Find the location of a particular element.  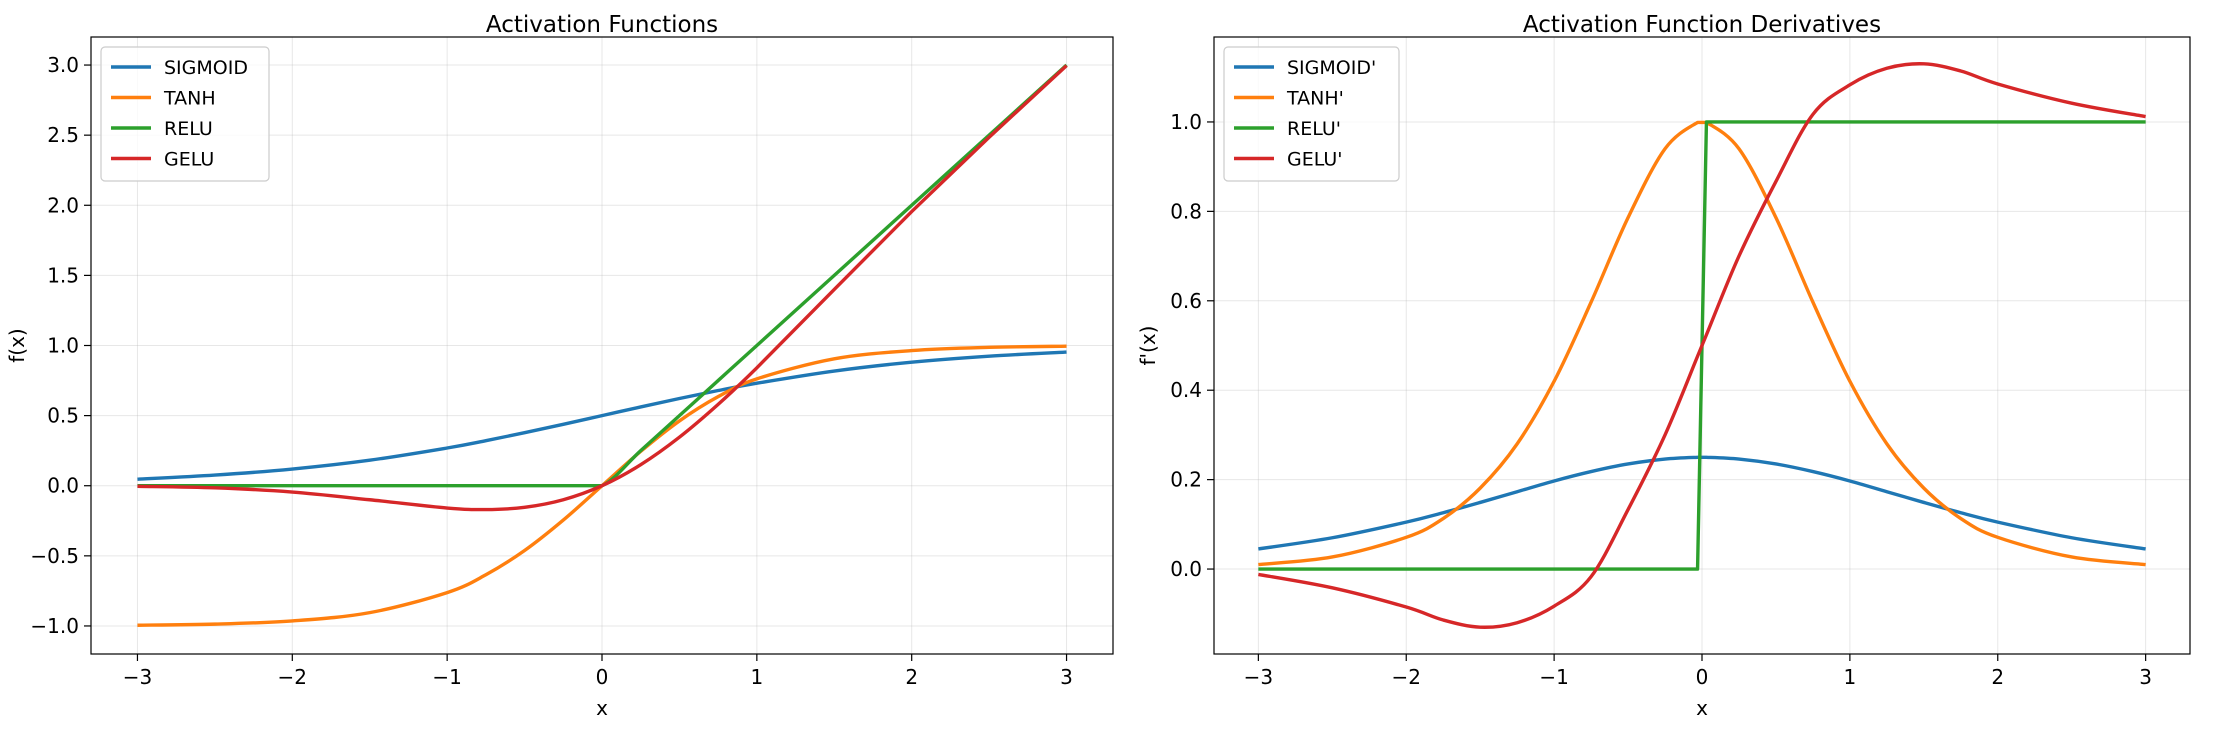

chart-0-ytick-label-6: 2.0 is located at coordinates (63, 205).